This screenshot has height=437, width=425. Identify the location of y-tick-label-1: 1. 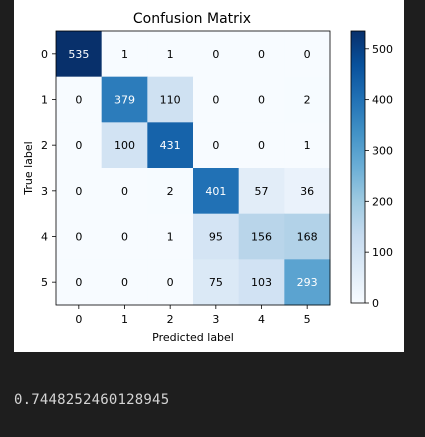
(44, 100).